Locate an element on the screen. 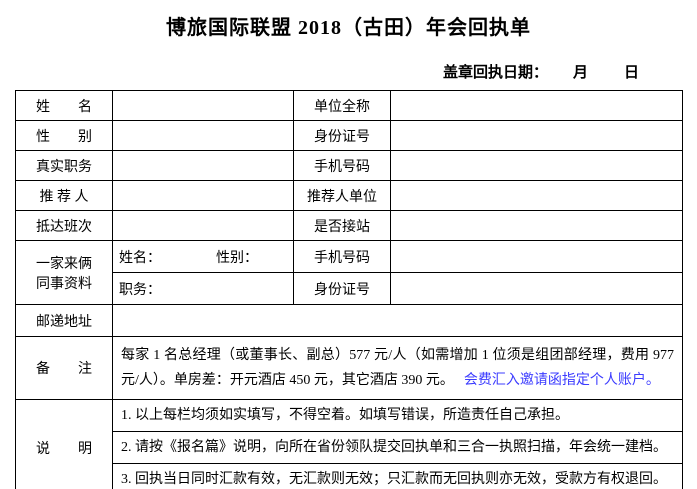 This screenshot has width=697, height=489. field-input-company is located at coordinates (536, 105).